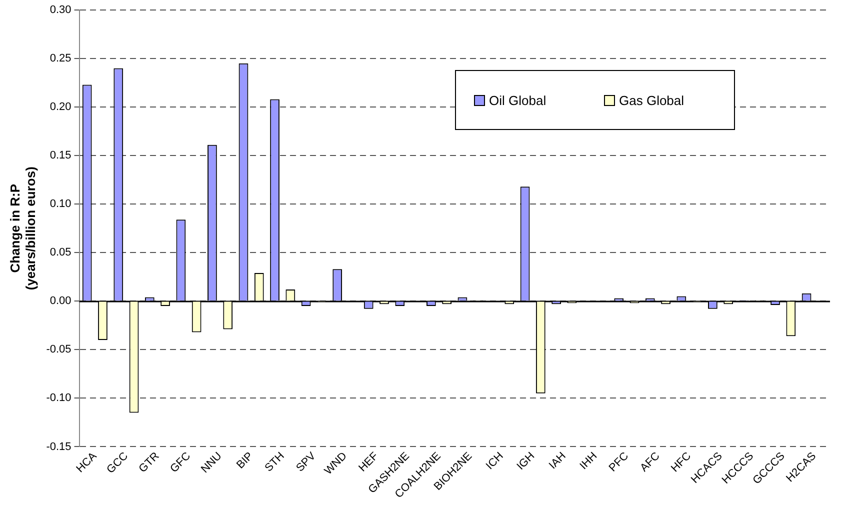 The width and height of the screenshot is (844, 508). What do you see at coordinates (61, 58) in the screenshot?
I see `y-tick-label: 0.25` at bounding box center [61, 58].